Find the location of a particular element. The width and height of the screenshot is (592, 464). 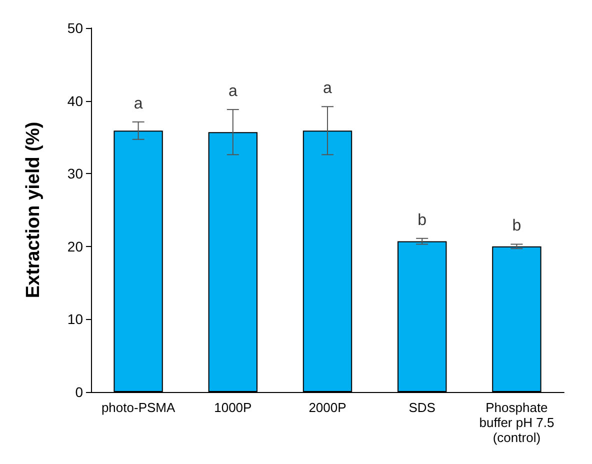

y-axis-title: Extraction yield (%) is located at coordinates (33, 210).